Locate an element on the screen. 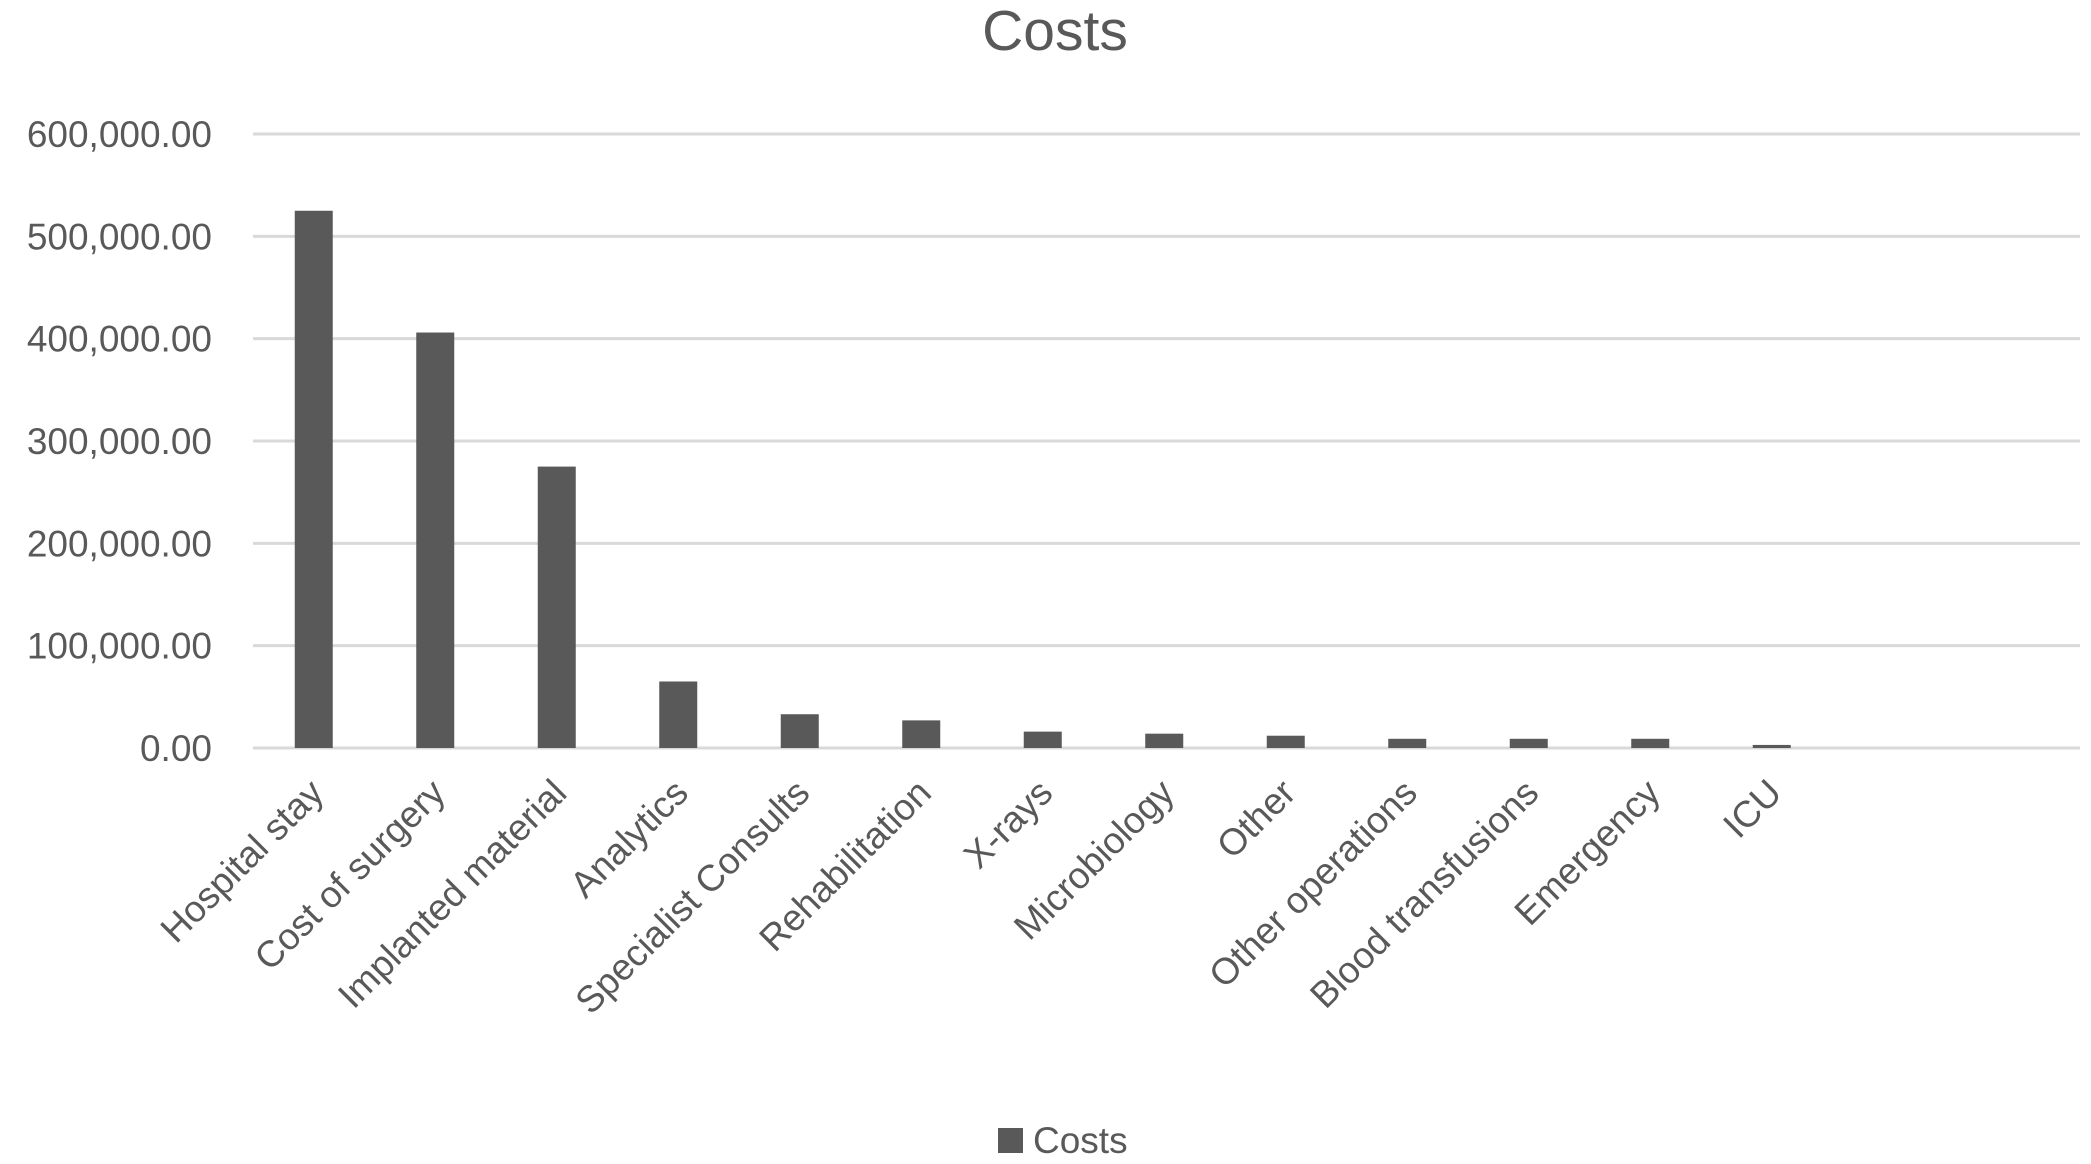 Image resolution: width=2091 pixels, height=1164 pixels. y-tick-label: 600,000.00 is located at coordinates (119, 134).